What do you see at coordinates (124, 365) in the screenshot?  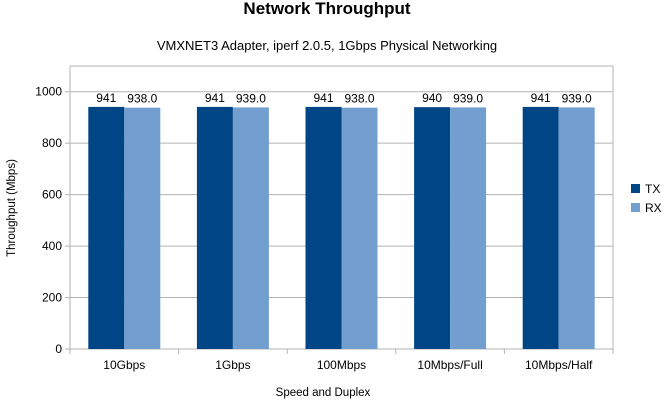 I see `x-tick-label: 10Gbps` at bounding box center [124, 365].